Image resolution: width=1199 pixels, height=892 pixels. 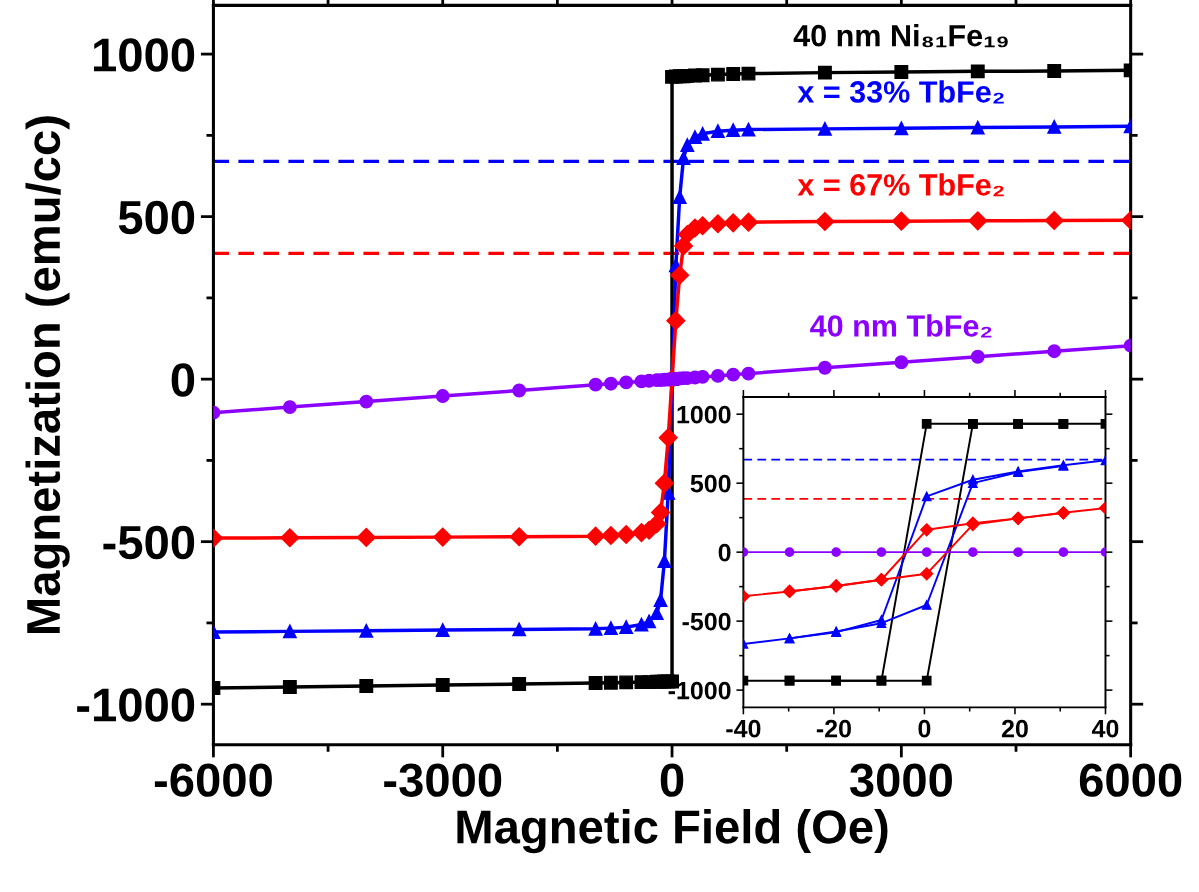 What do you see at coordinates (1130, 780) in the screenshot?
I see `x-tick-label: 6000` at bounding box center [1130, 780].